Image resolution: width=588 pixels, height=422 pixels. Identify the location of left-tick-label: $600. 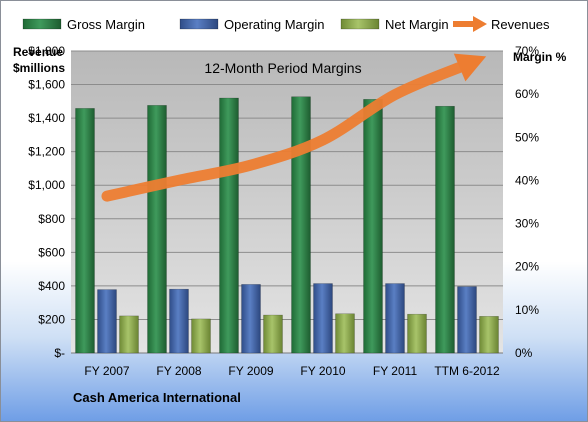
(51, 252).